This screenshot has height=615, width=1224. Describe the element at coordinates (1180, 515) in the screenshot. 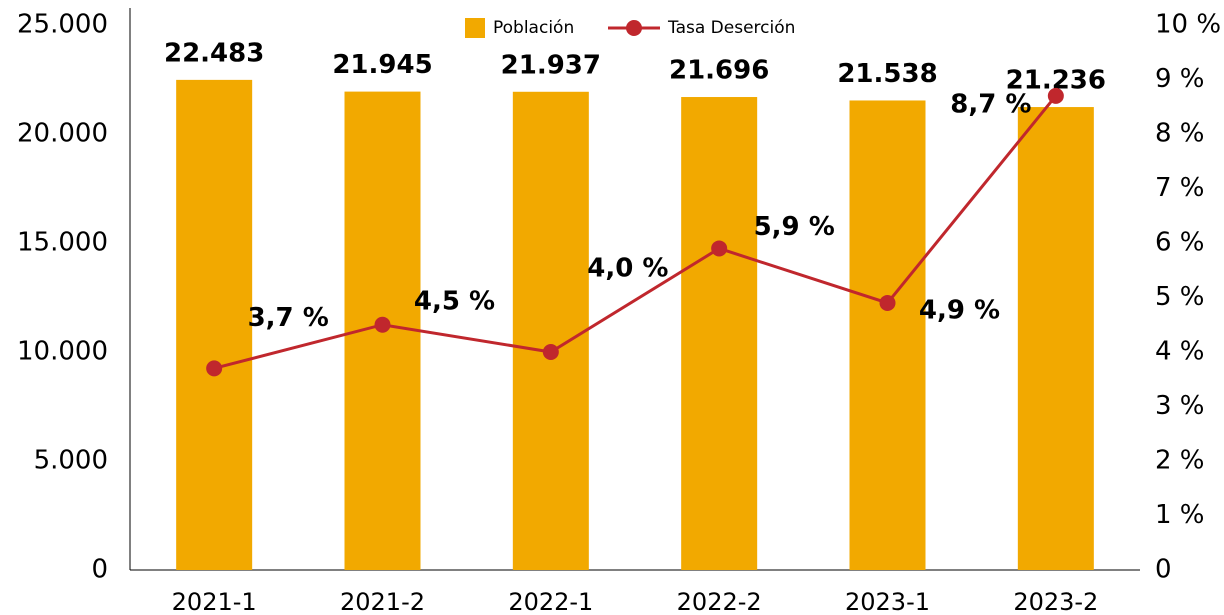

I see `y2-tick-label: 1 %` at that location.